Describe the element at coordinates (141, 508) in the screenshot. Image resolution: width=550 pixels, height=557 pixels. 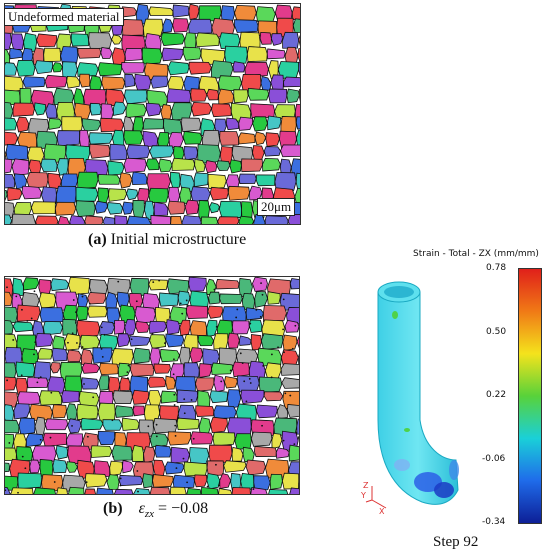
I see `strain-symbol: ε` at that location.